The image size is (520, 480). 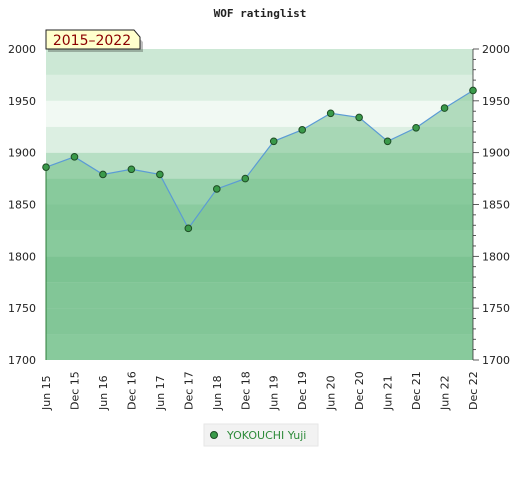 I want to click on x-tick-15: Dec 22, so click(x=473, y=390).